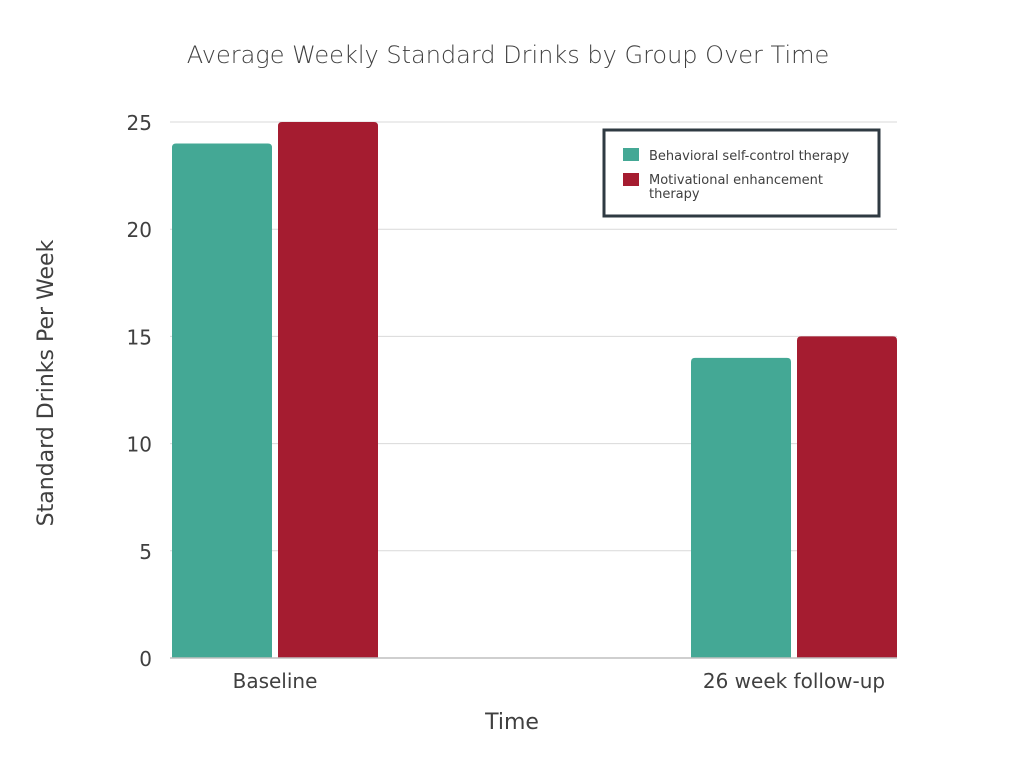 Image resolution: width=1024 pixels, height=768 pixels. Describe the element at coordinates (749, 156) in the screenshot. I see `legend-label: Behavioral self-control therapy` at that location.